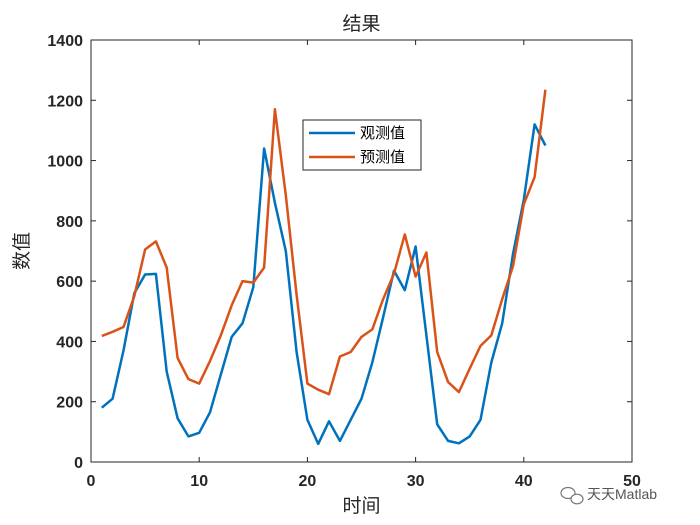  What do you see at coordinates (361, 24) in the screenshot?
I see `chart-title: 结果` at bounding box center [361, 24].